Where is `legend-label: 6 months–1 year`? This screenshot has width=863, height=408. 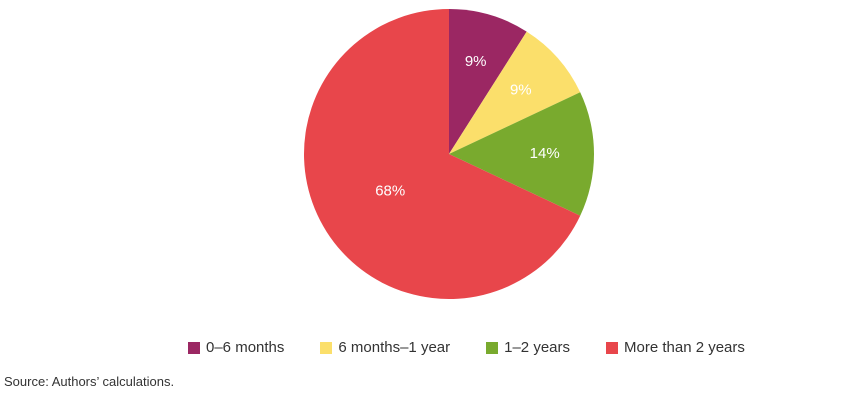
legend-label: 6 months–1 year is located at coordinates (394, 347).